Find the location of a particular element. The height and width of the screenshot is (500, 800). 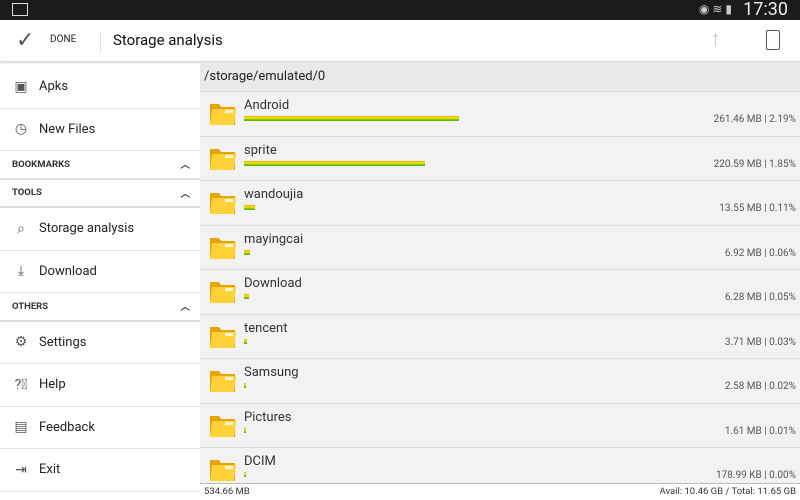

storage-analysis-icon: ⌕ is located at coordinates (21, 228).